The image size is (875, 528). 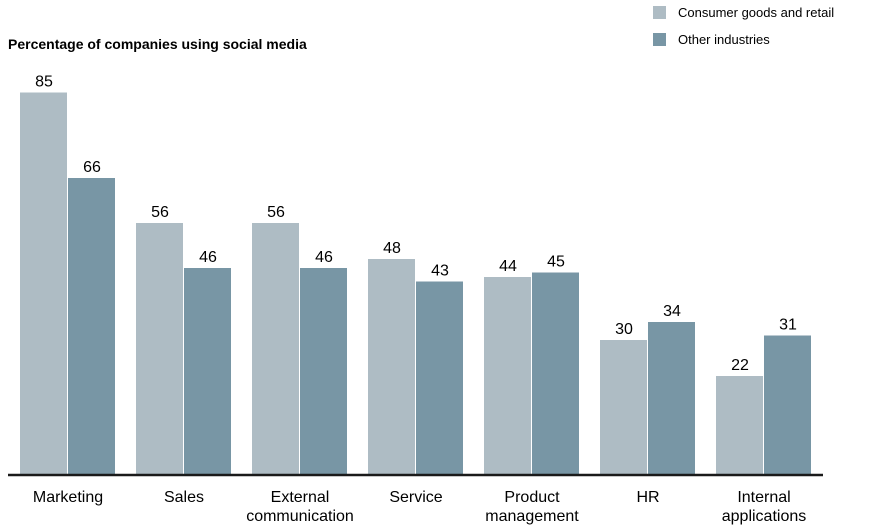 What do you see at coordinates (555, 373) in the screenshot?
I see `bar-series1-cat4` at bounding box center [555, 373].